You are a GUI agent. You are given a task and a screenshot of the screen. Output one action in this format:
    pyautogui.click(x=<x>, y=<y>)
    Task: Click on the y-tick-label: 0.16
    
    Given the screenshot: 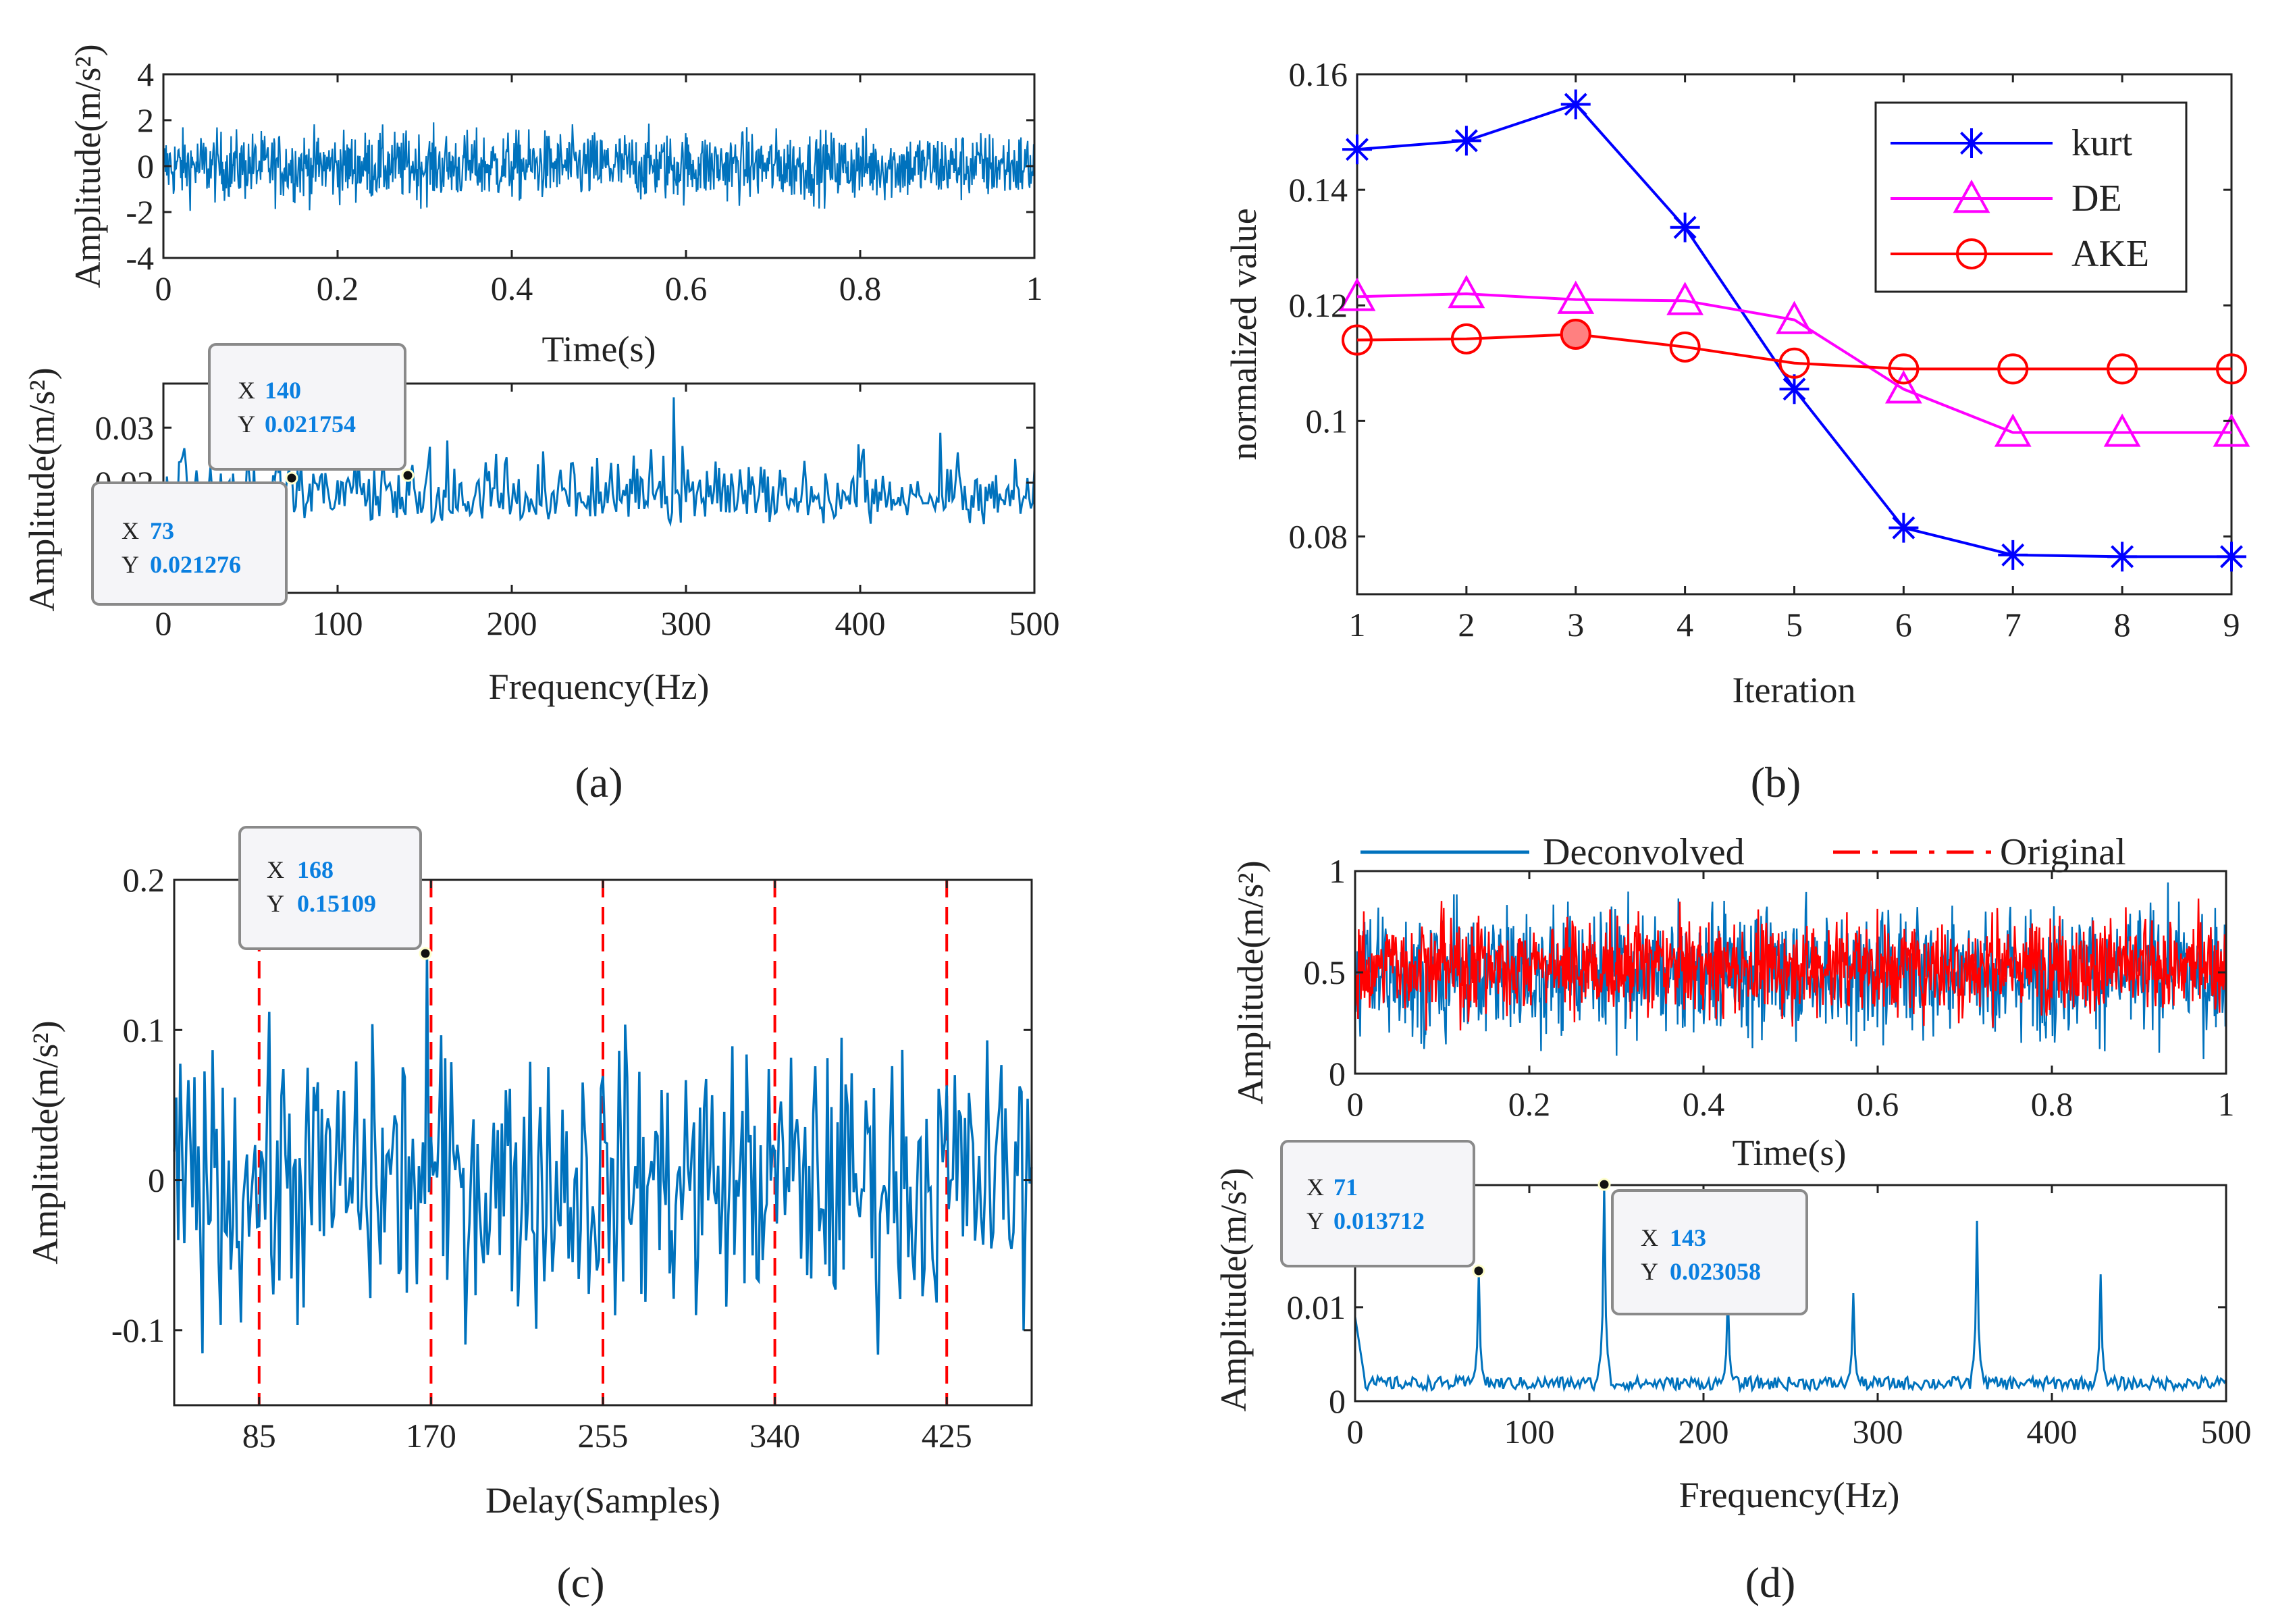 What is the action you would take?
    pyautogui.click(x=1318, y=74)
    